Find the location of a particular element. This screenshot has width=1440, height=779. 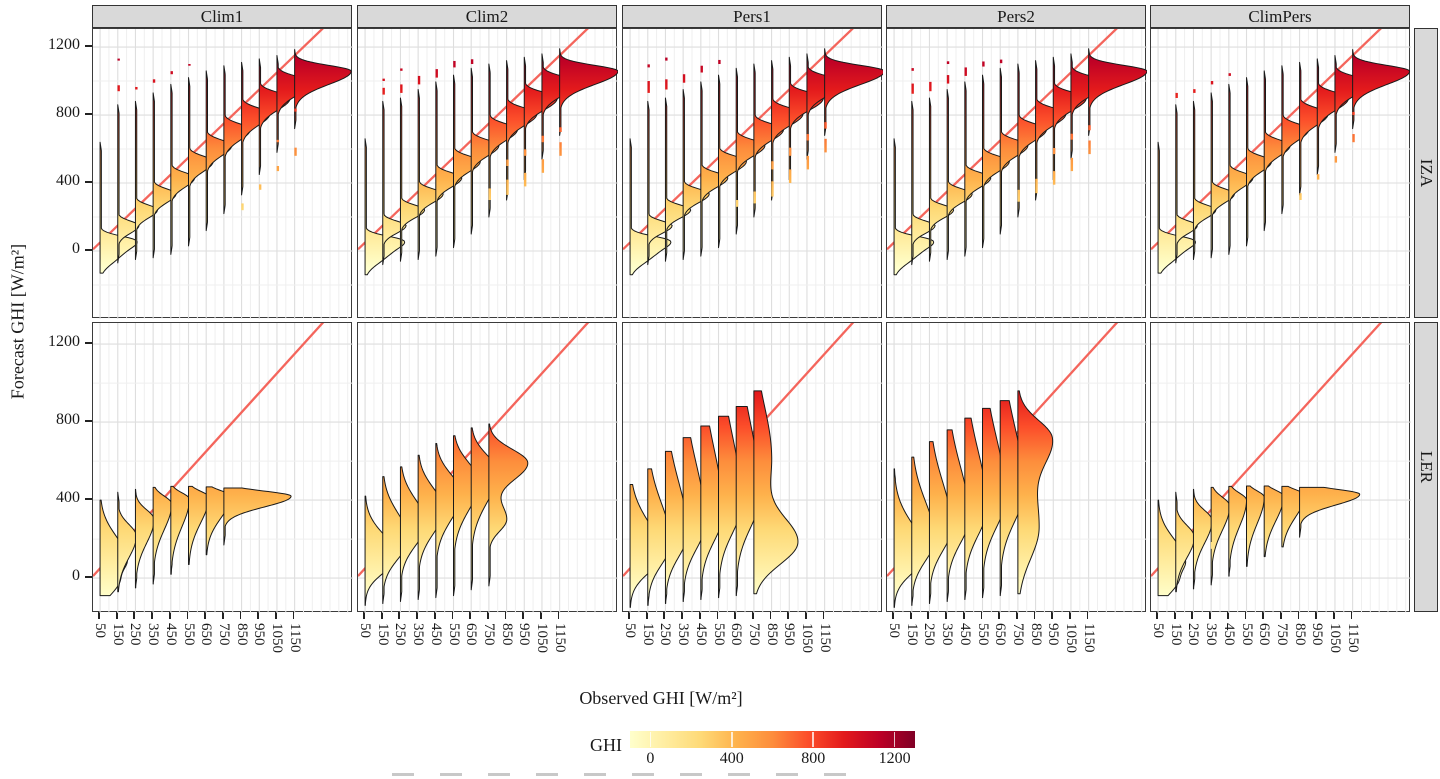

panel-pers1-ler is located at coordinates (752, 467).